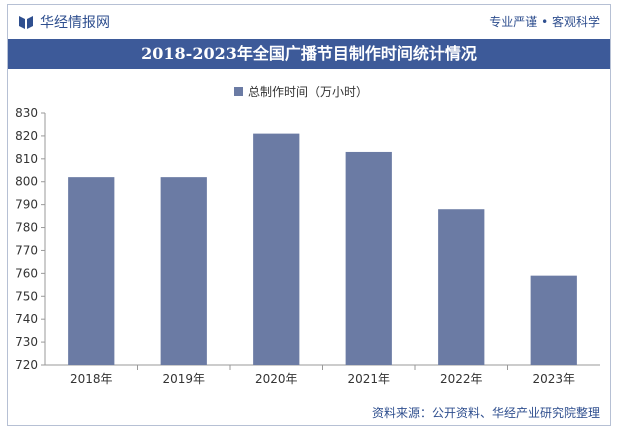 The image size is (620, 432). What do you see at coordinates (308, 92) in the screenshot?
I see `legend-label: 总制作时间（万小时）` at bounding box center [308, 92].